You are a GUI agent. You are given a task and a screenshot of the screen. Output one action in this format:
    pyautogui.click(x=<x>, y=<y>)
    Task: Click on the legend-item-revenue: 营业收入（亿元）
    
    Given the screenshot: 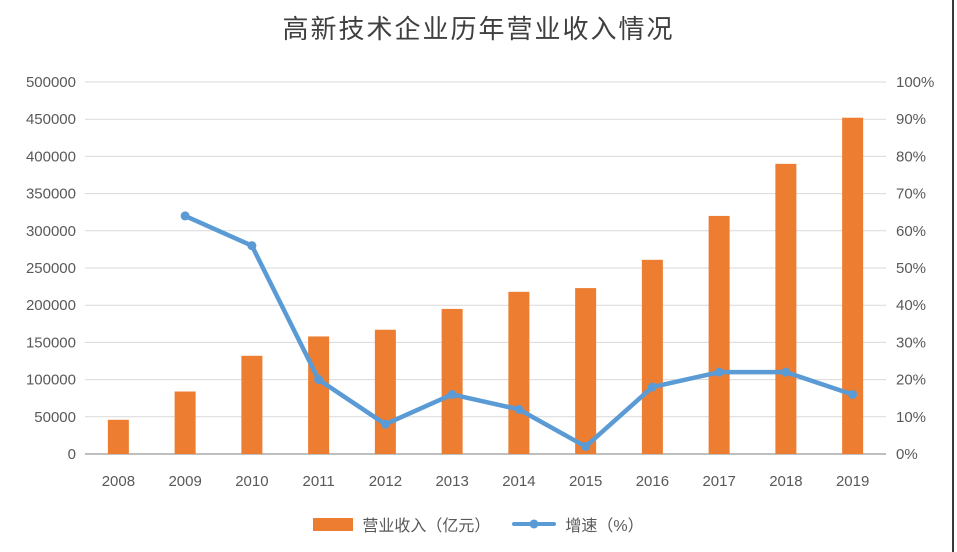 What is the action you would take?
    pyautogui.click(x=401, y=524)
    